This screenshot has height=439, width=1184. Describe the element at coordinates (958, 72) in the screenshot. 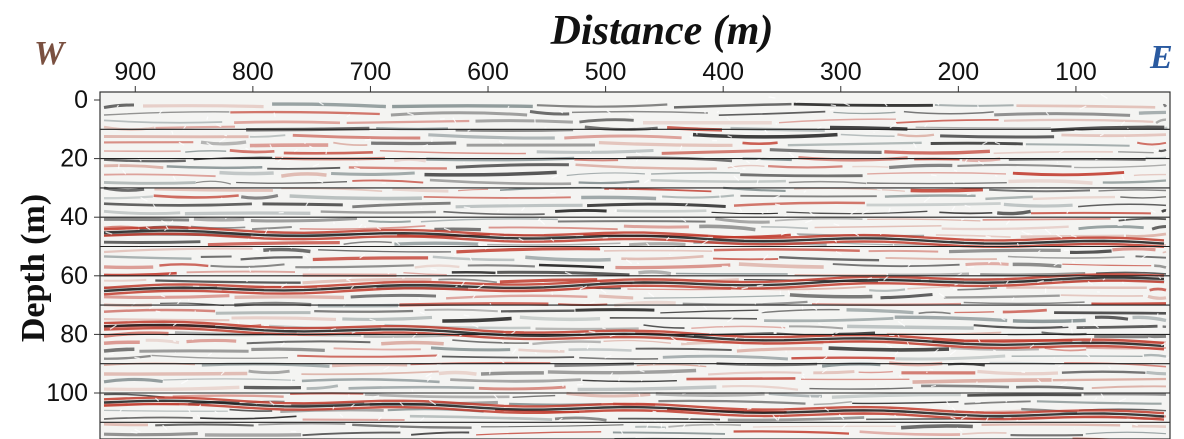

I see `x-tick-label: 200` at that location.